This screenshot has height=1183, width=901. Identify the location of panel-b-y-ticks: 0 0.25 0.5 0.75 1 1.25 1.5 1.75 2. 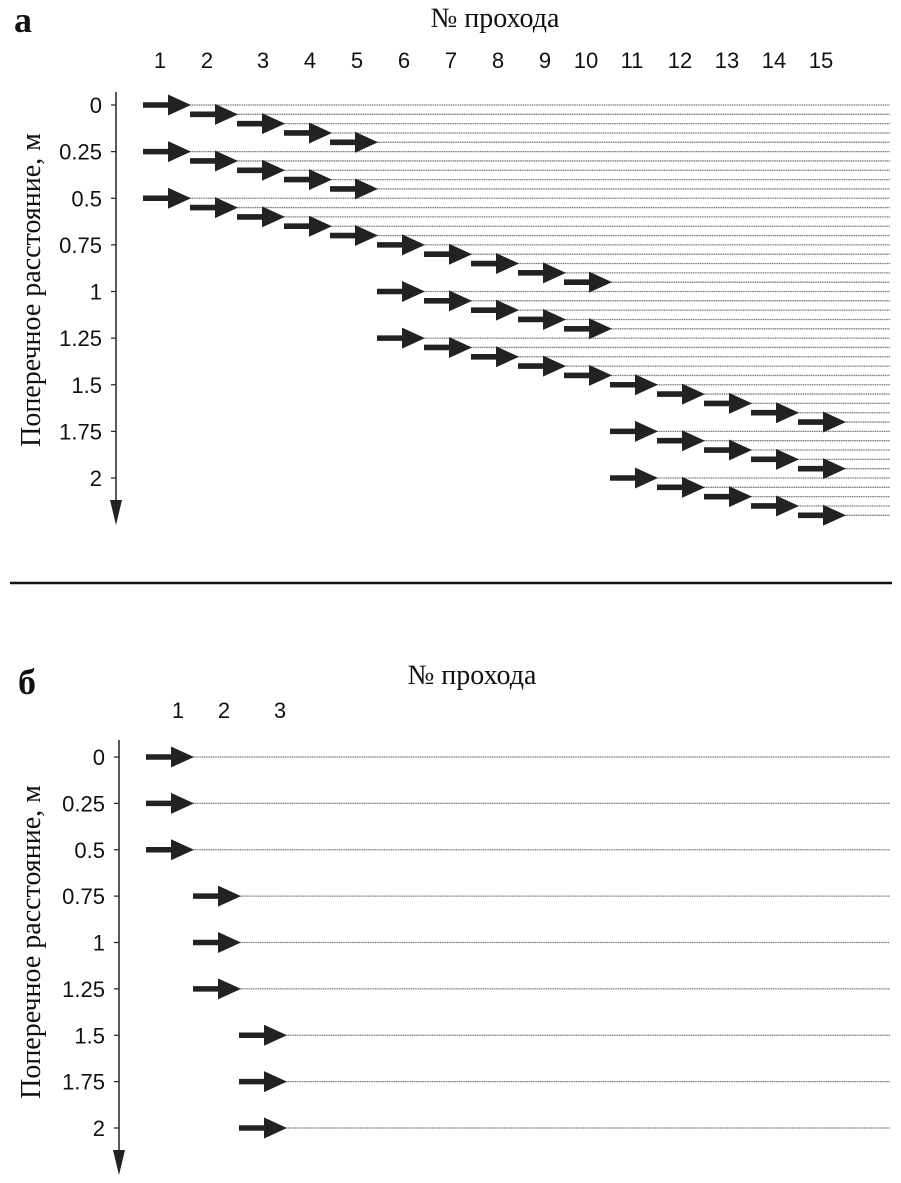
(90, 943).